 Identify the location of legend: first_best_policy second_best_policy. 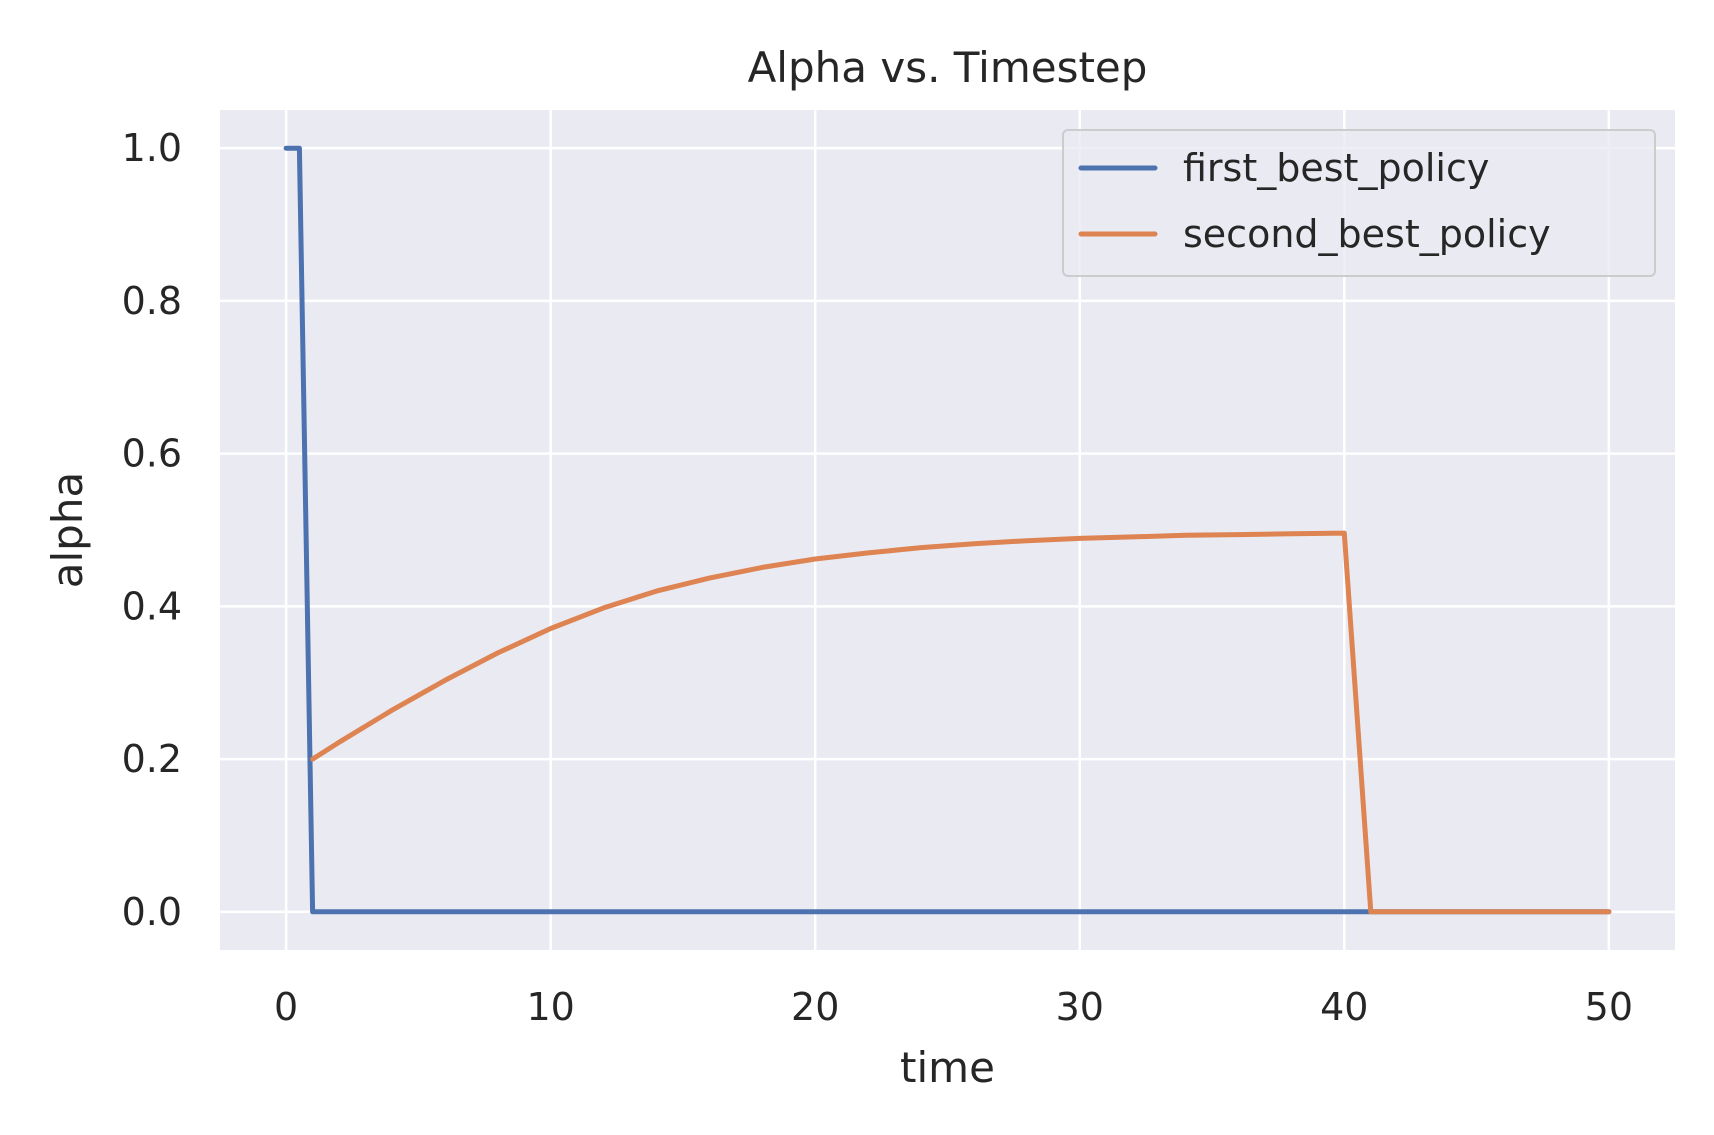
(1359, 203).